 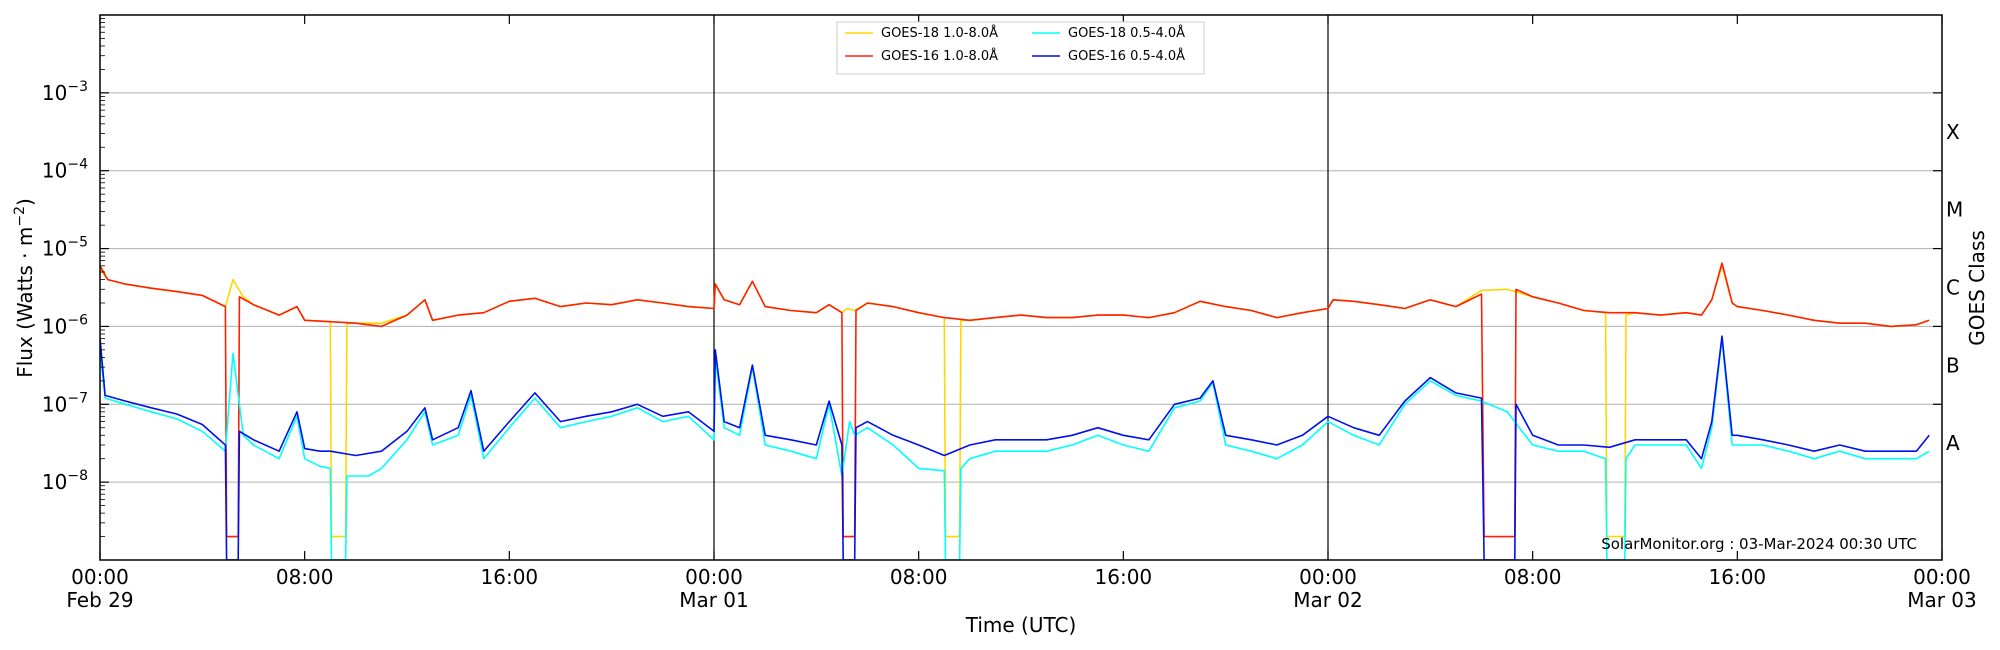 I want to click on credit-text: SolarMonitor.org : 03-Mar-2024 00:30 UTC, so click(x=1759, y=544).